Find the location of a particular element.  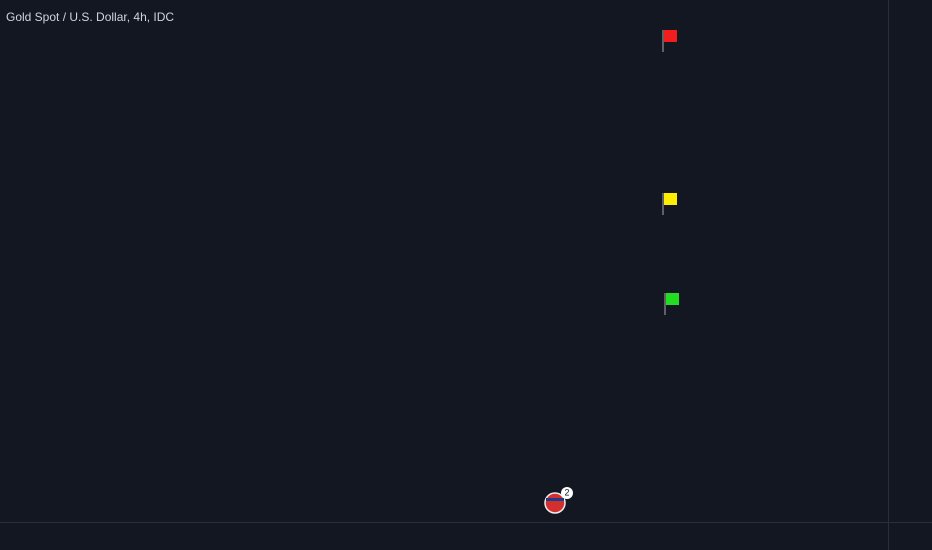

event-icon: 2 is located at coordinates (558, 500).